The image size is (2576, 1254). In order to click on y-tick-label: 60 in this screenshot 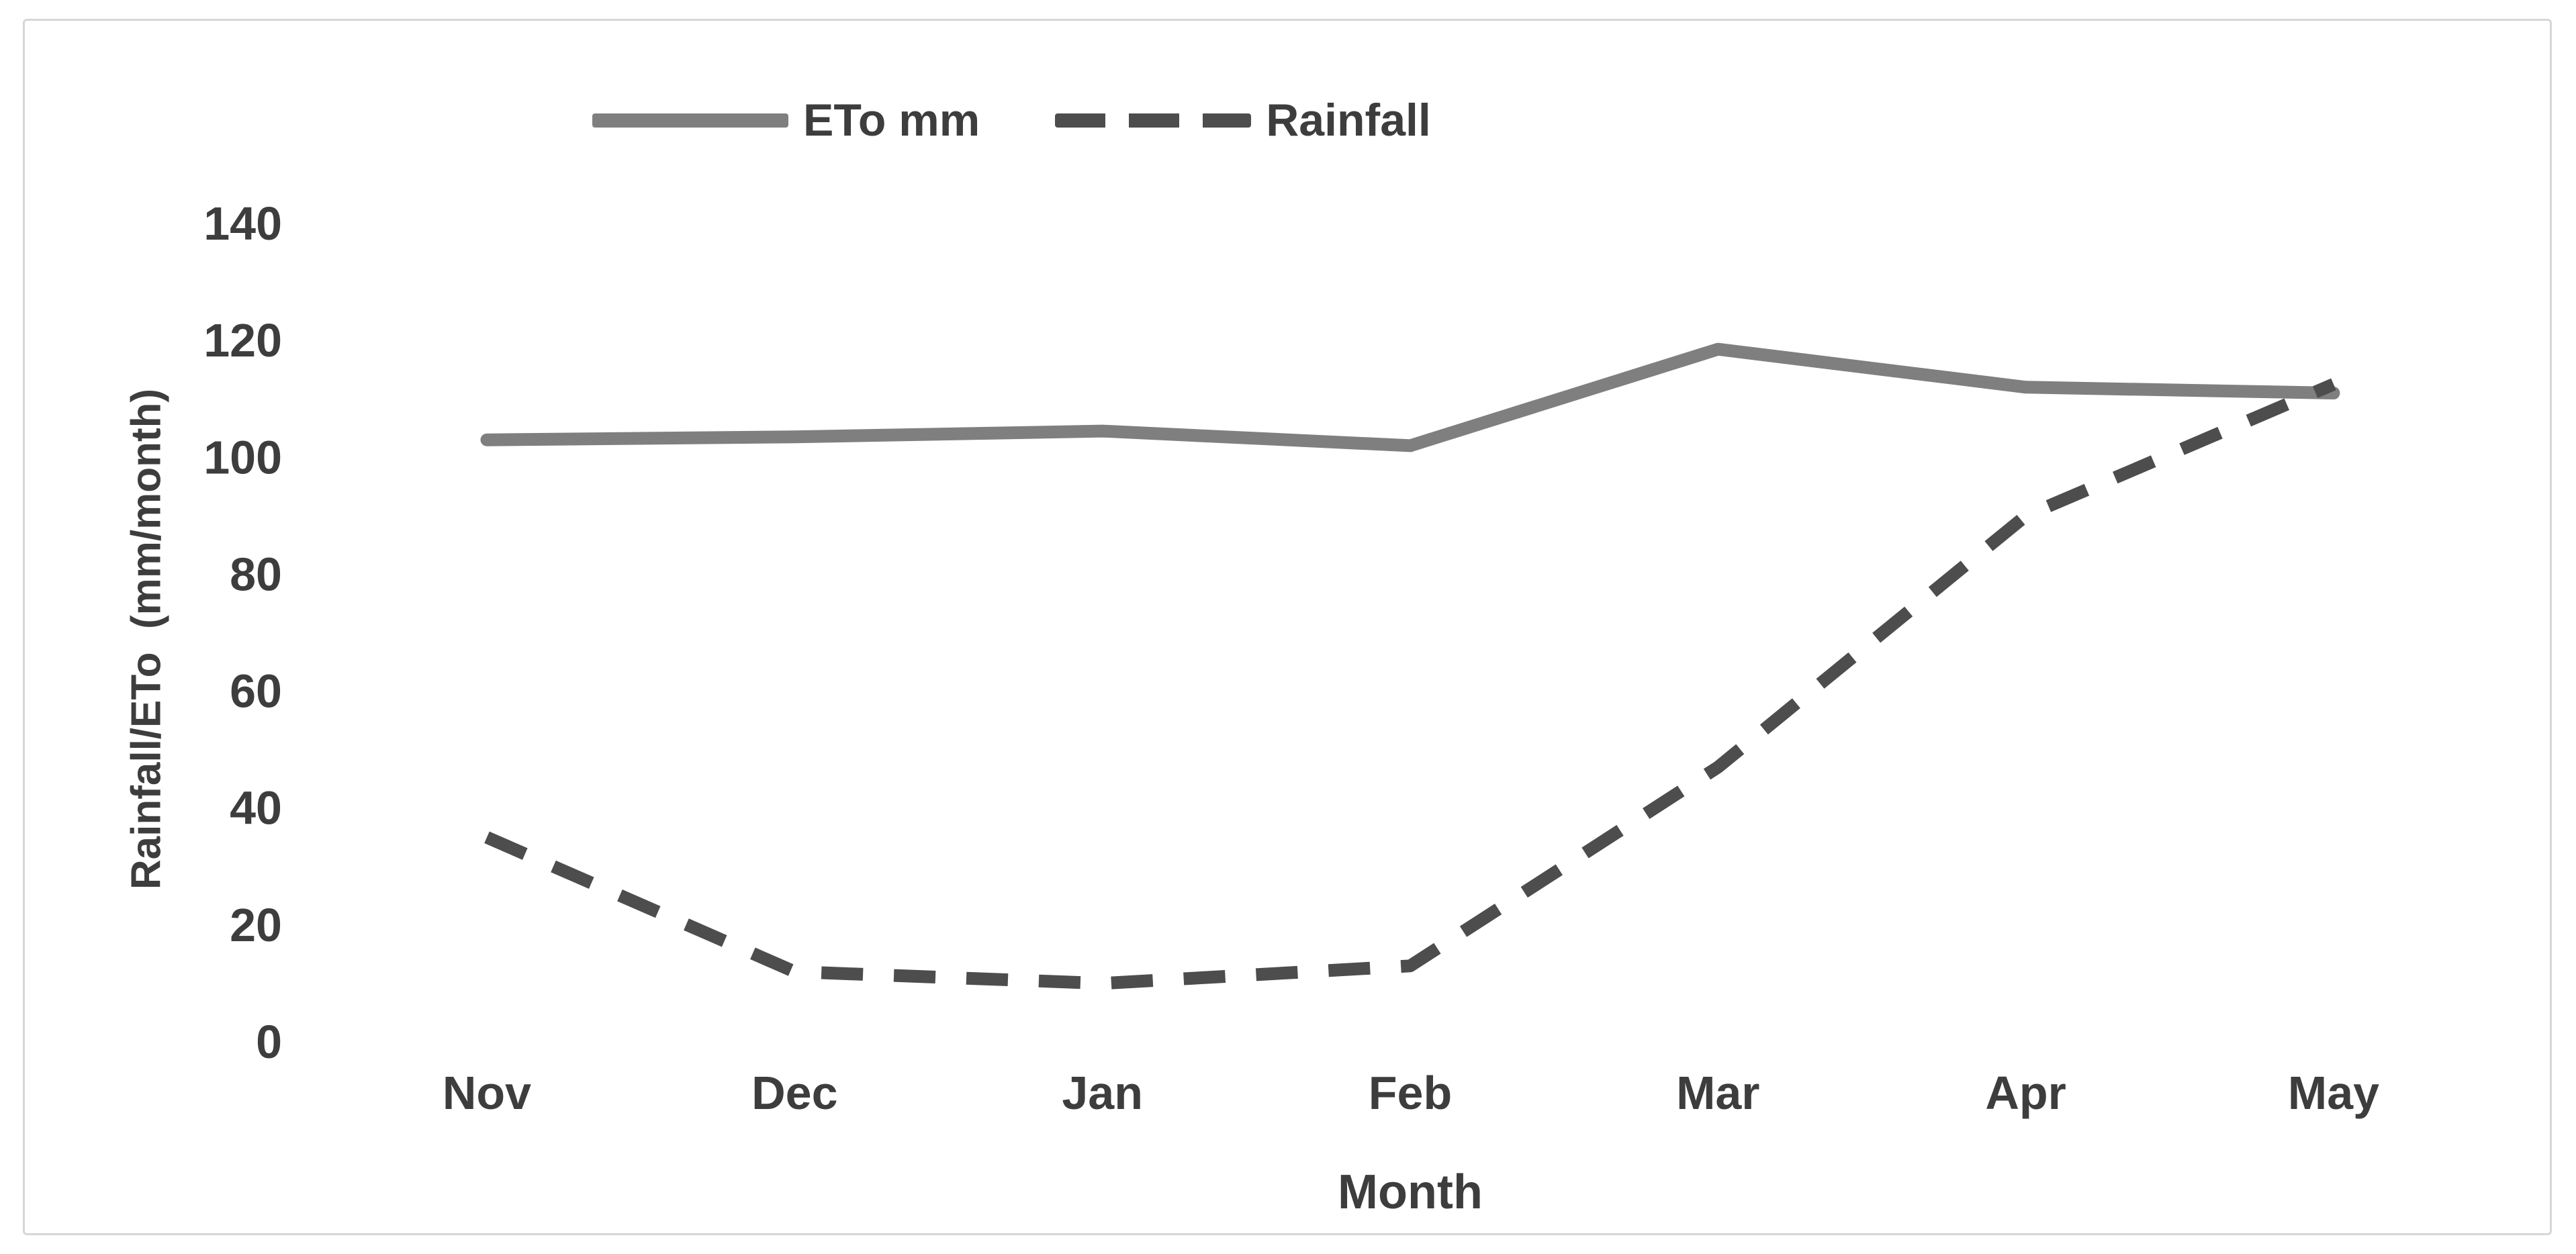, I will do `click(256, 691)`.